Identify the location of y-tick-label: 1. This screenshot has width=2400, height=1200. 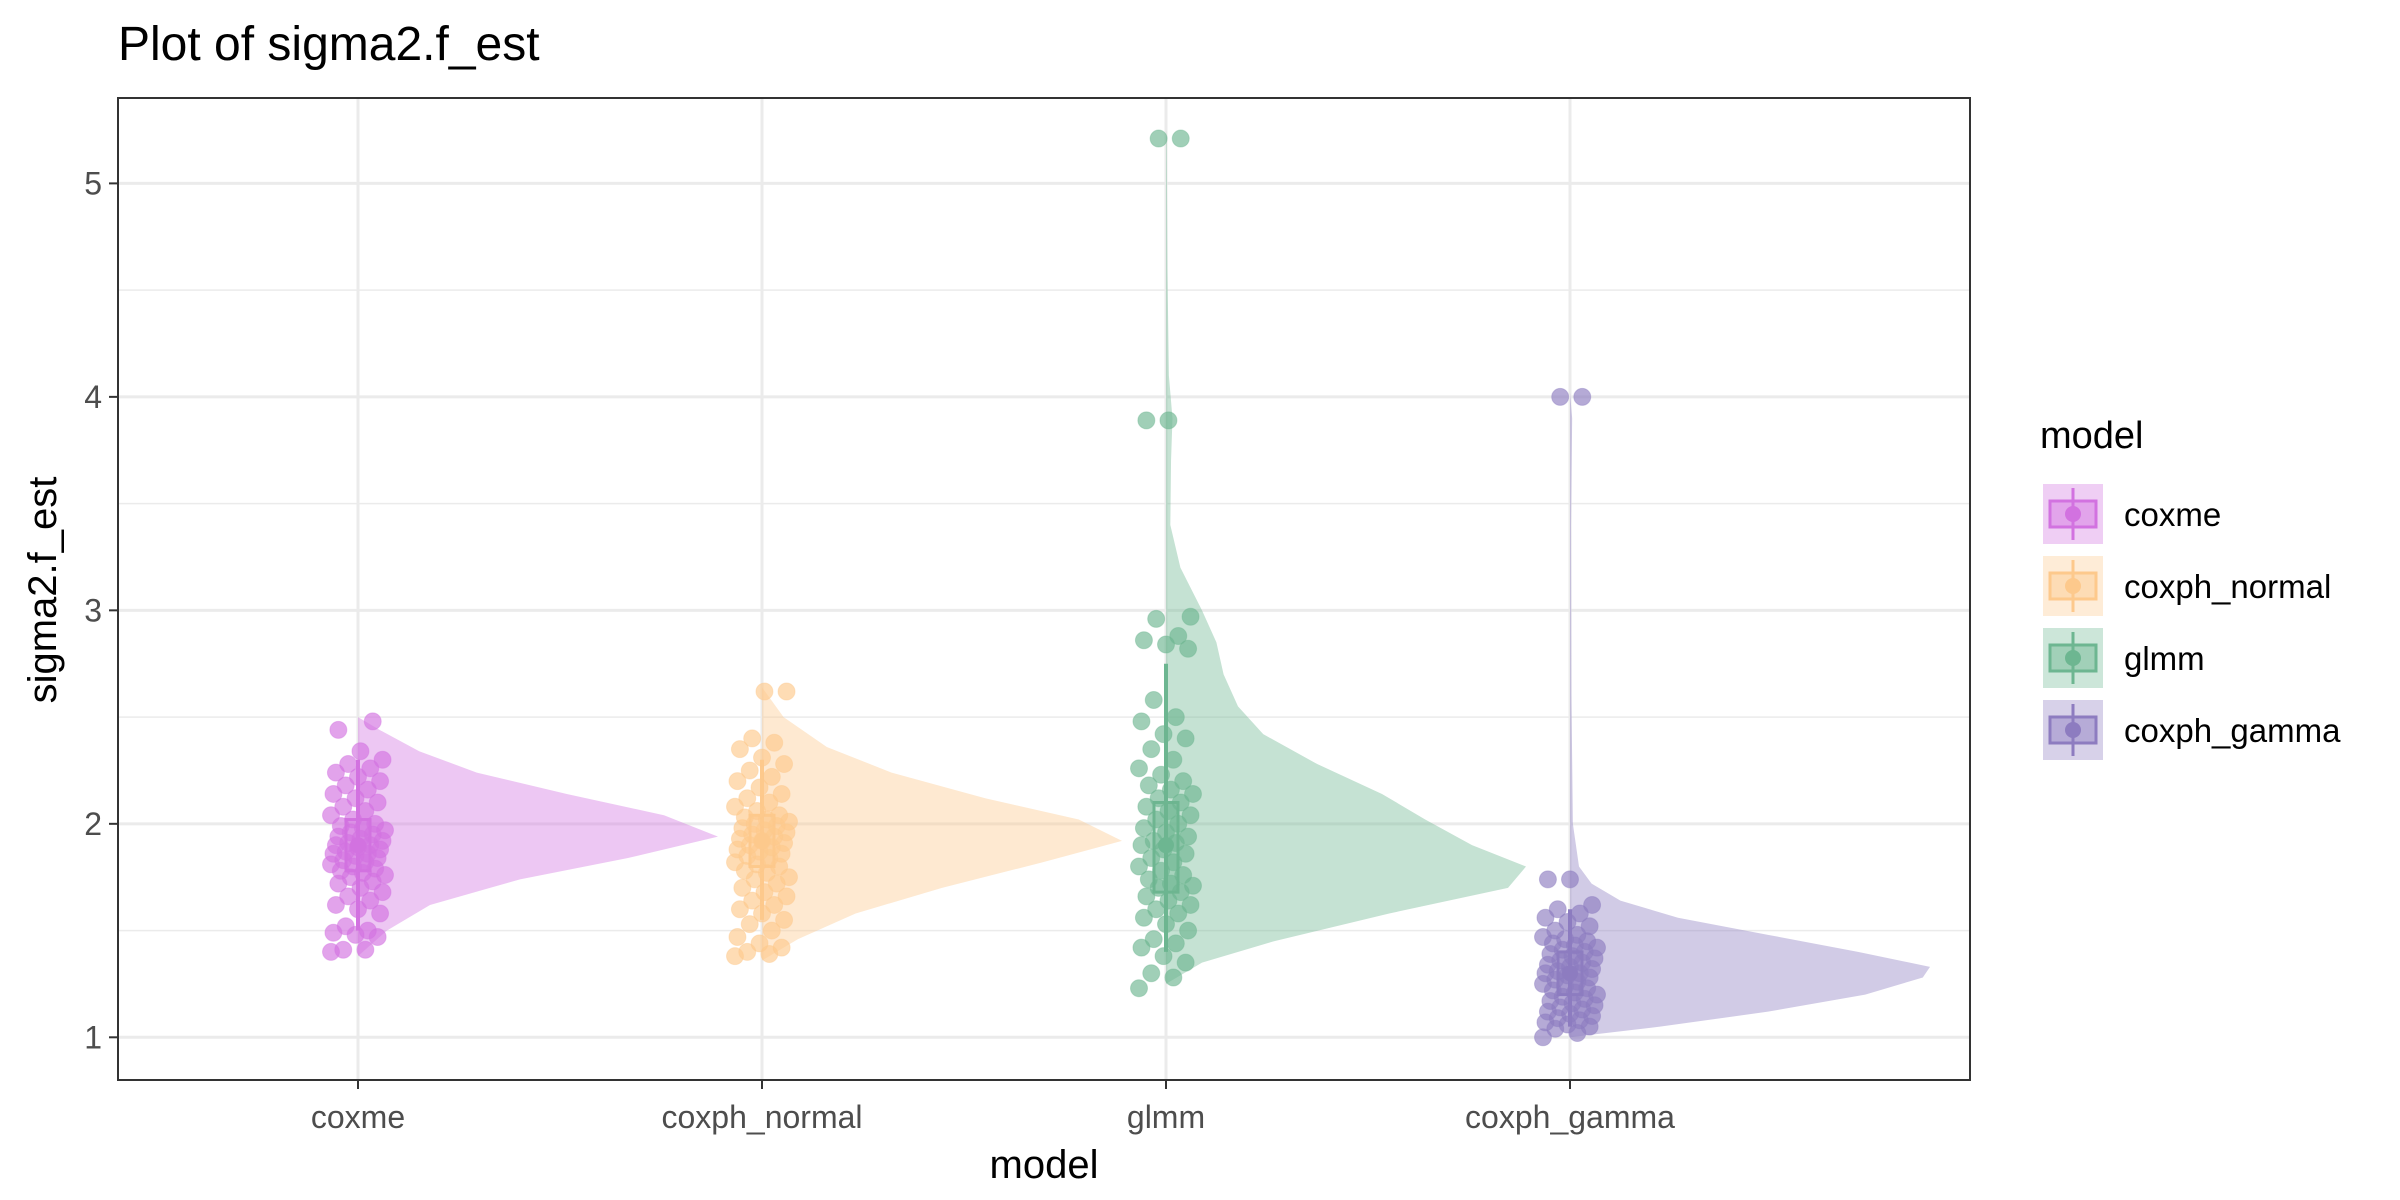
(93, 1037).